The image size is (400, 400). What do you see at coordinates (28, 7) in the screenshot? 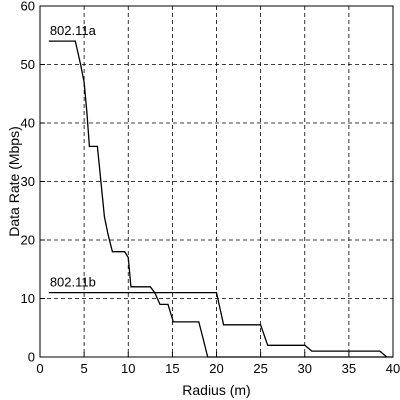
I see `y-tick-label: 60` at bounding box center [28, 7].